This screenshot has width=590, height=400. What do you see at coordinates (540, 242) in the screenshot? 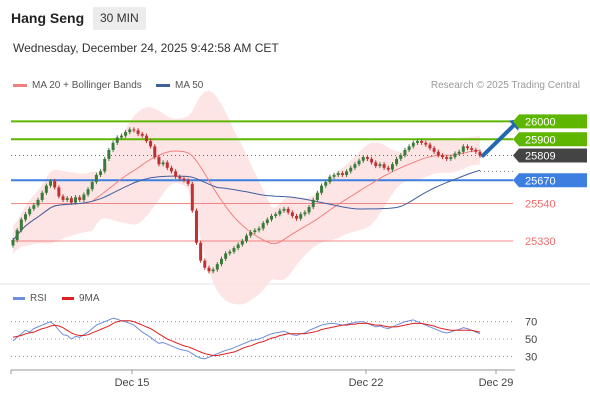
I see `level-tag-text: 25330` at bounding box center [540, 242].